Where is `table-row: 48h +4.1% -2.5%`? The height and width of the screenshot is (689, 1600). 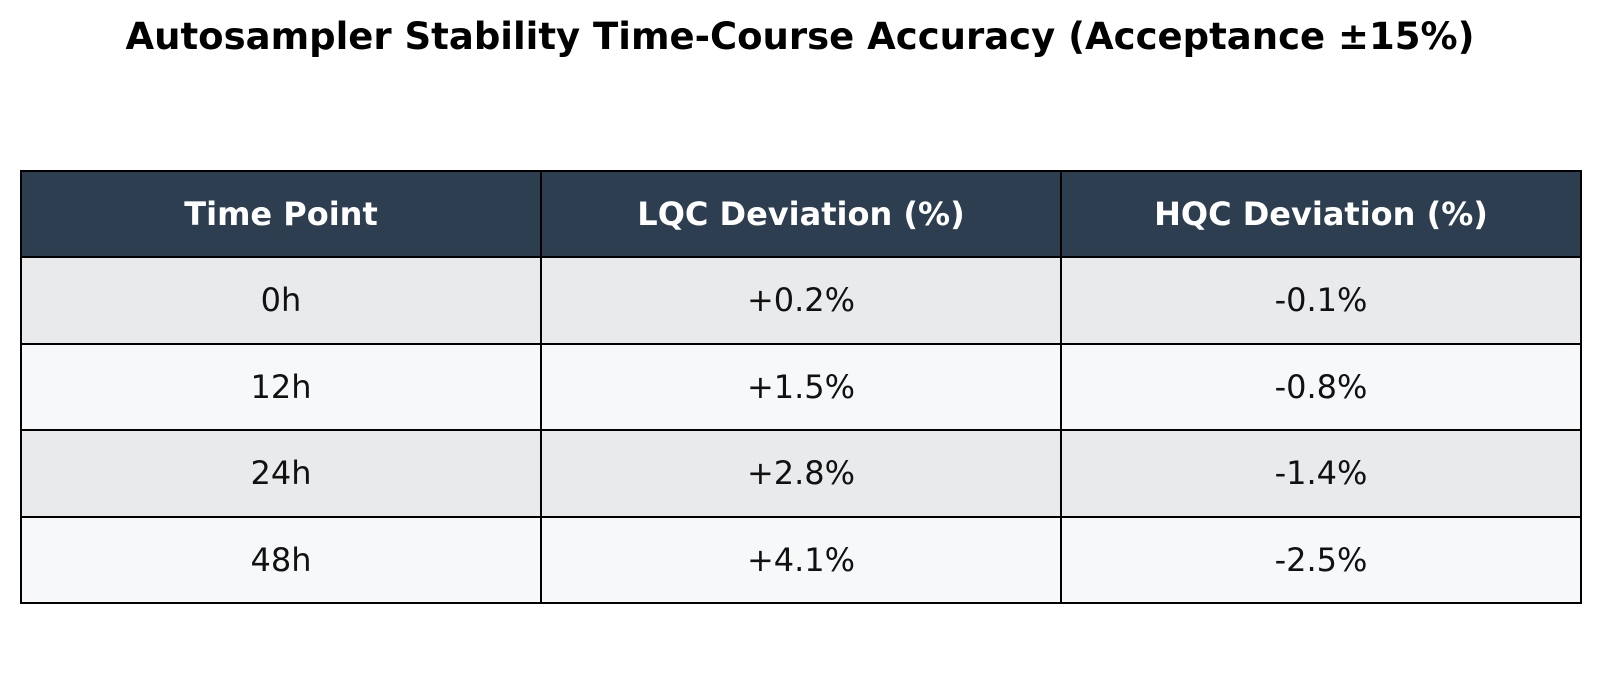
table-row: 48h +4.1% -2.5% is located at coordinates (801, 559).